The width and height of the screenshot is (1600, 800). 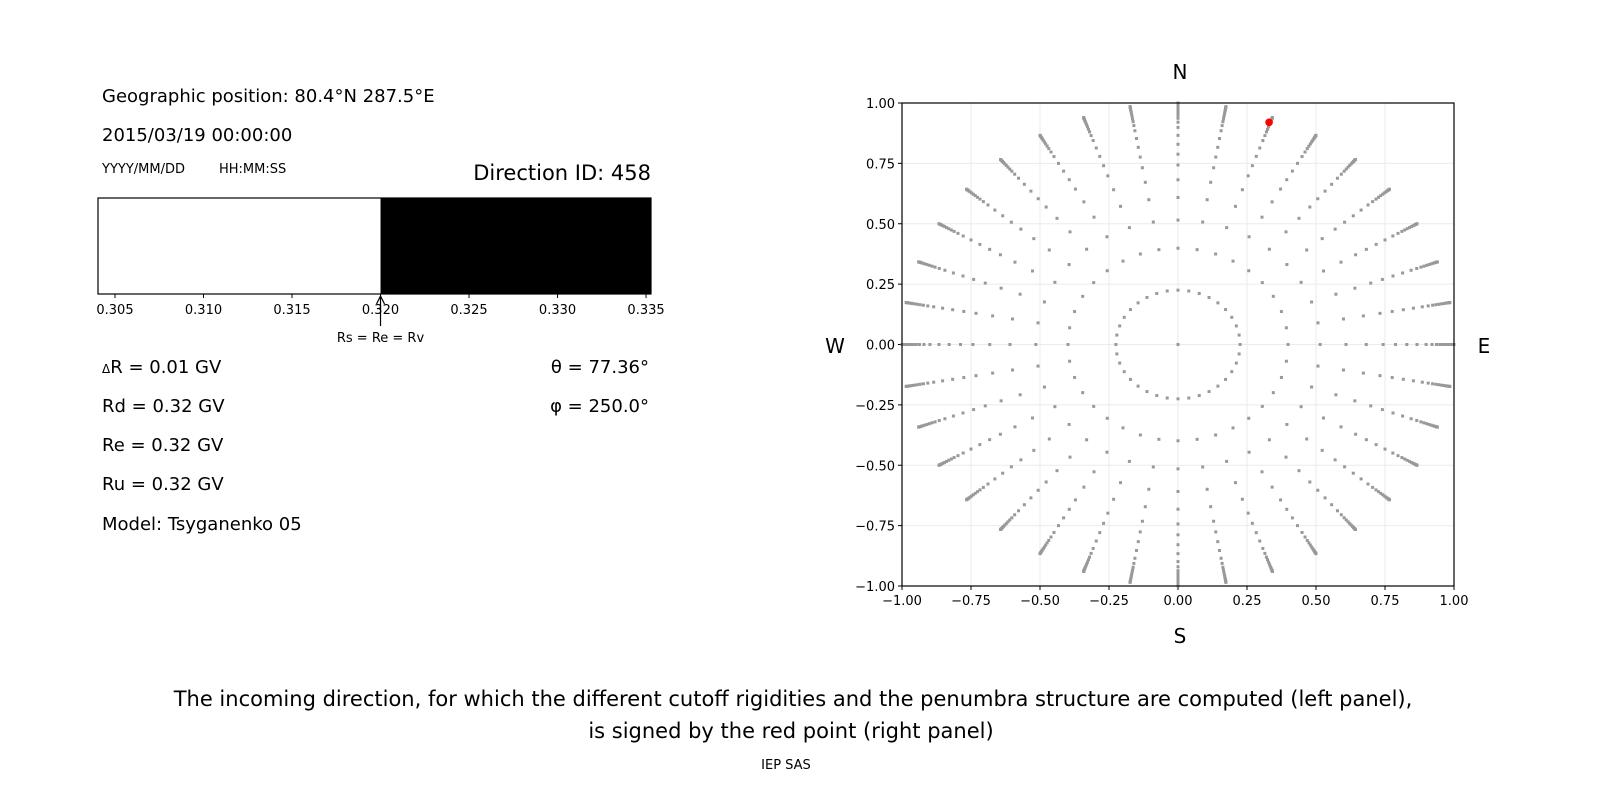 I want to click on y-tick-label: 0.50, so click(x=880, y=225).